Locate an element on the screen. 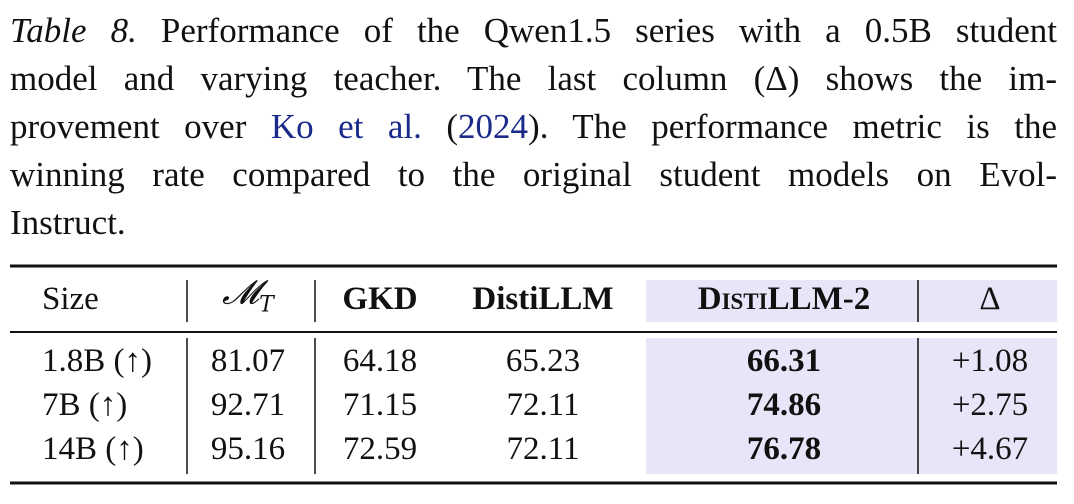 This screenshot has width=1074, height=504. table-cell: +1.08 is located at coordinates (990, 361).